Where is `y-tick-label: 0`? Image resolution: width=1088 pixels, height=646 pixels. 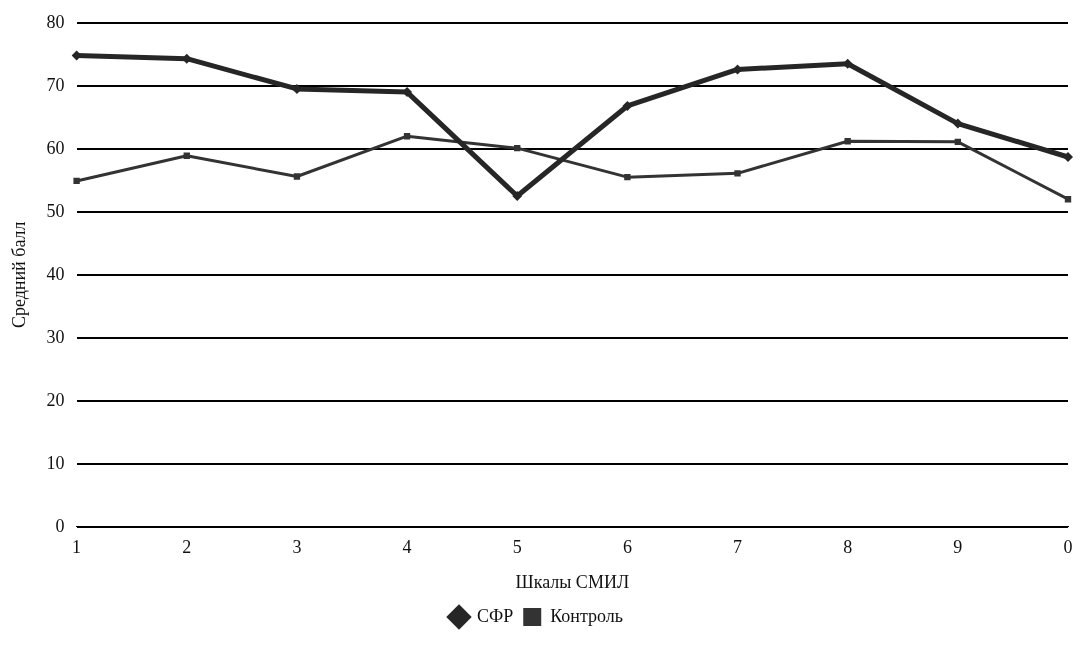 y-tick-label: 0 is located at coordinates (60, 525).